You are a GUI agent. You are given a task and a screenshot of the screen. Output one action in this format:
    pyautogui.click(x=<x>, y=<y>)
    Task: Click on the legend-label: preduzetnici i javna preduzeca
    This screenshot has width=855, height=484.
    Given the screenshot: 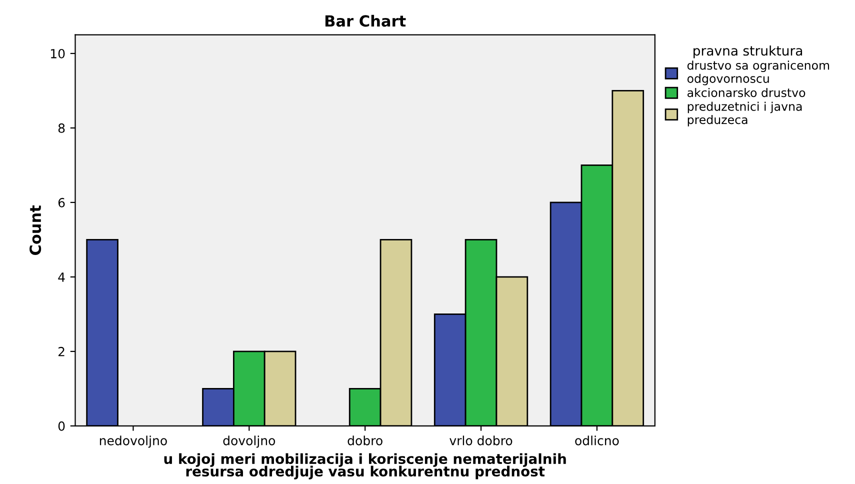 What is the action you would take?
    pyautogui.click(x=745, y=114)
    